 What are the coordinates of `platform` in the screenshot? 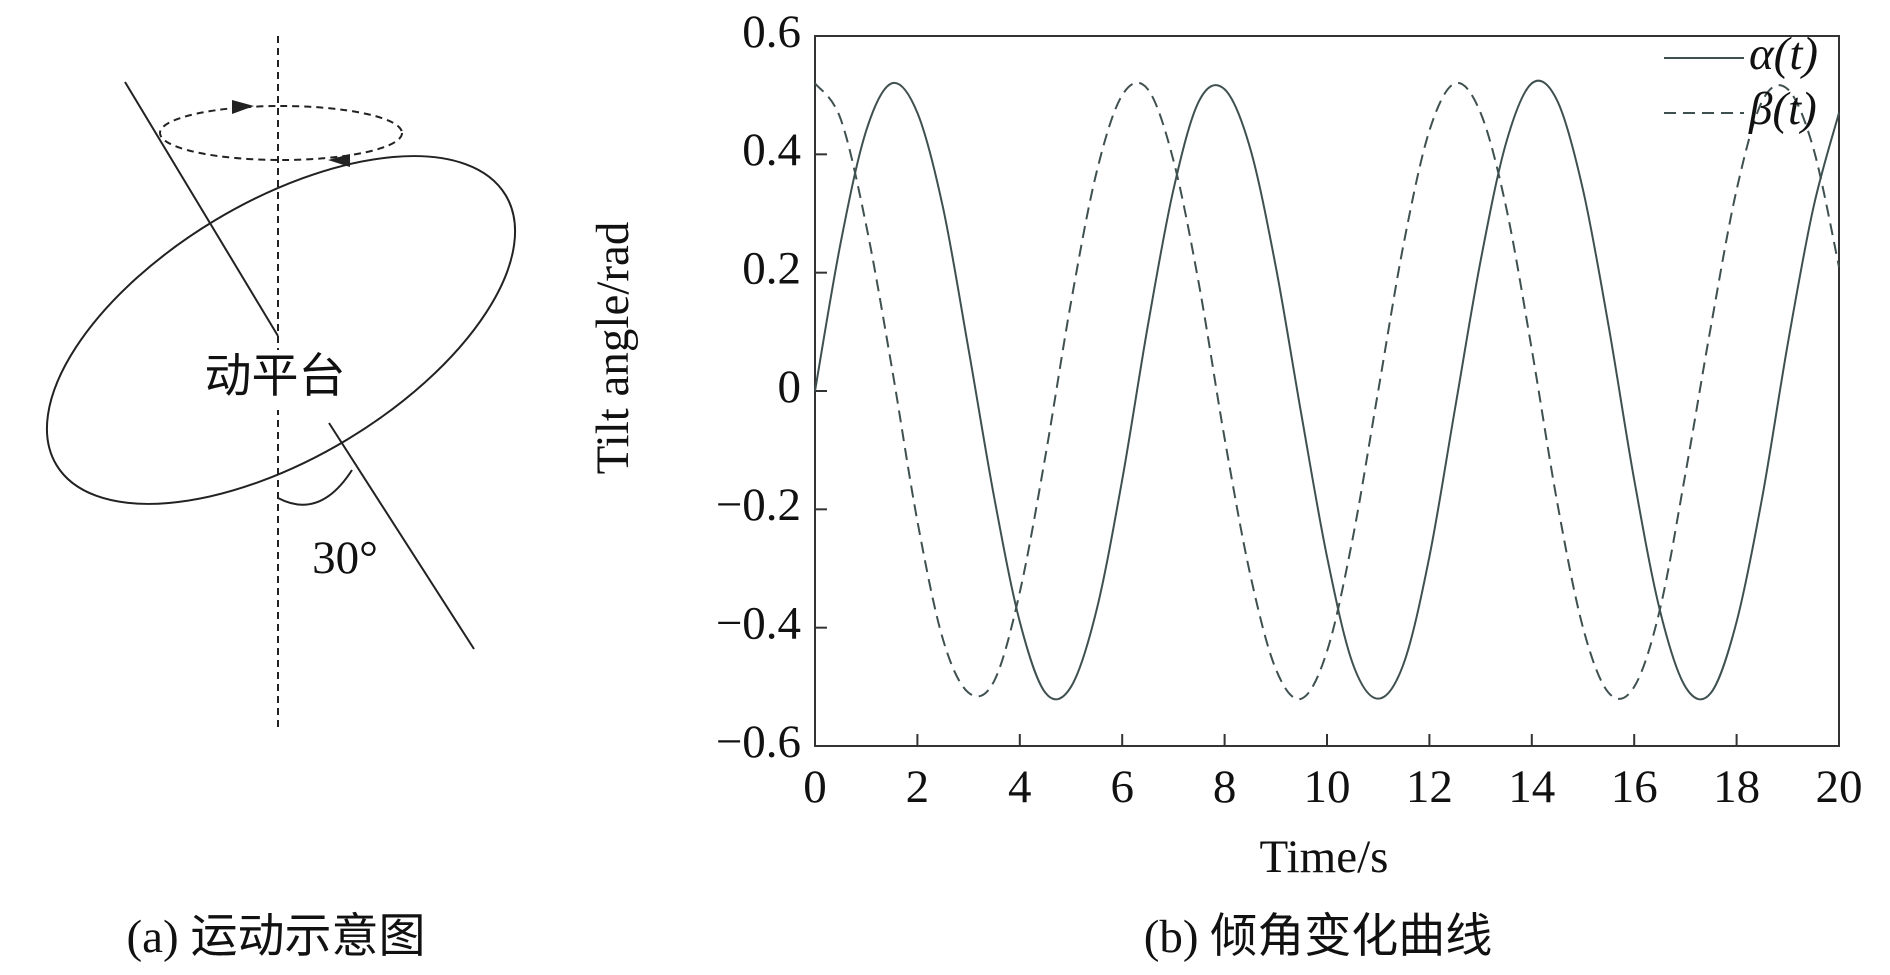 It's located at (281, 330).